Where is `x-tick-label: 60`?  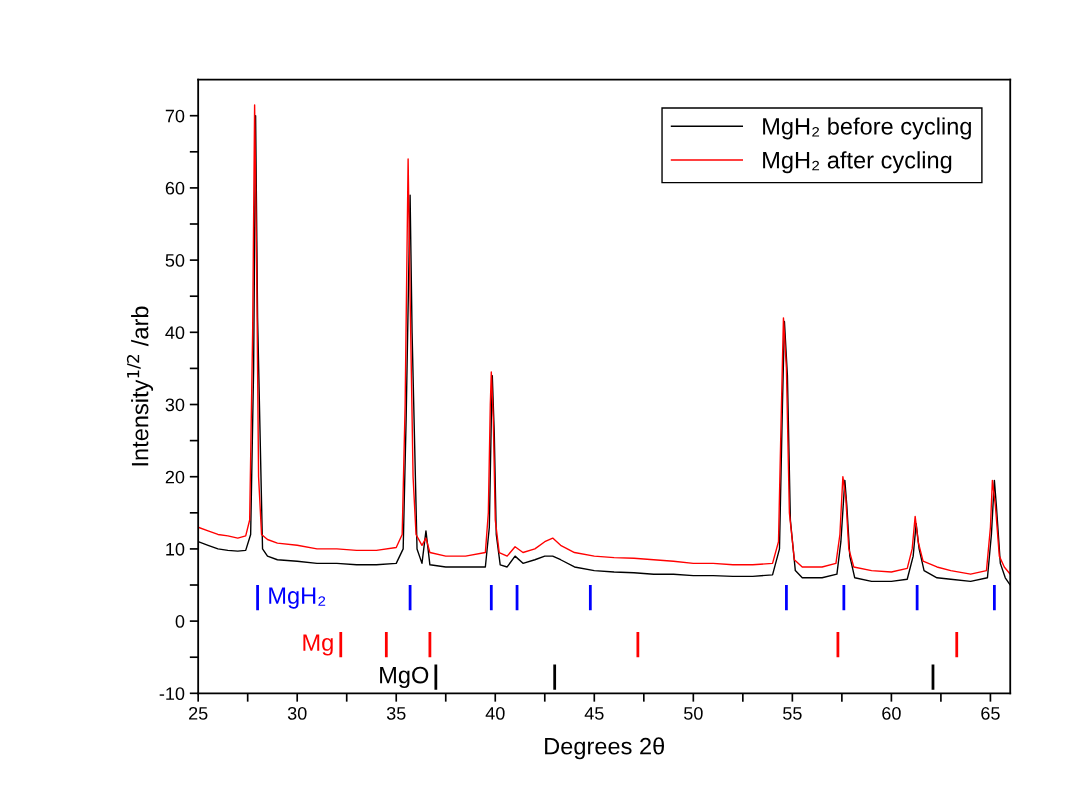
x-tick-label: 60 is located at coordinates (891, 713).